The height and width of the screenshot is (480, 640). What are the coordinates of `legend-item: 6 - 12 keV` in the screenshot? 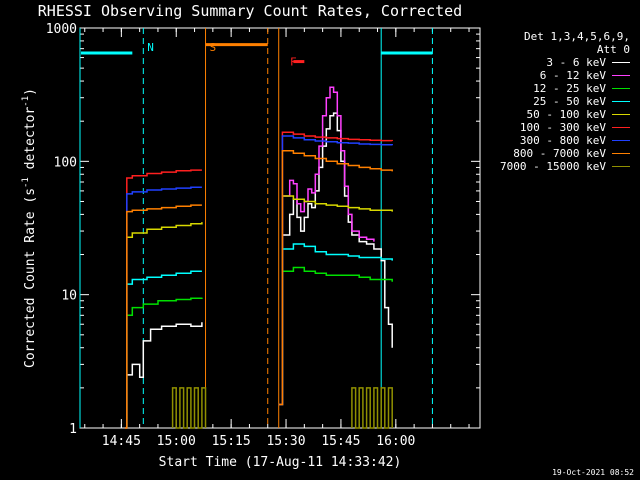 It's located at (559, 75).